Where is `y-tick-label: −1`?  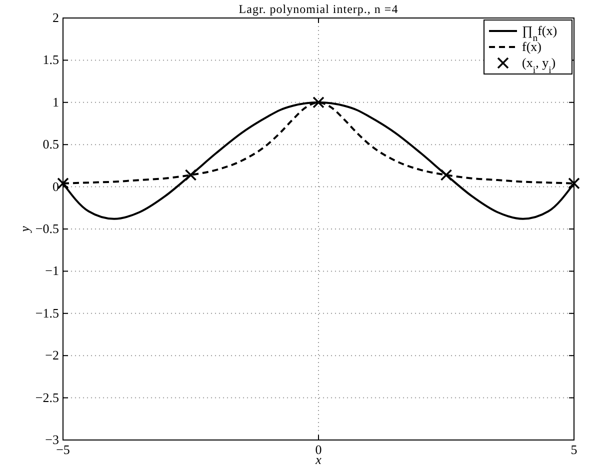 y-tick-label: −1 is located at coordinates (52, 270).